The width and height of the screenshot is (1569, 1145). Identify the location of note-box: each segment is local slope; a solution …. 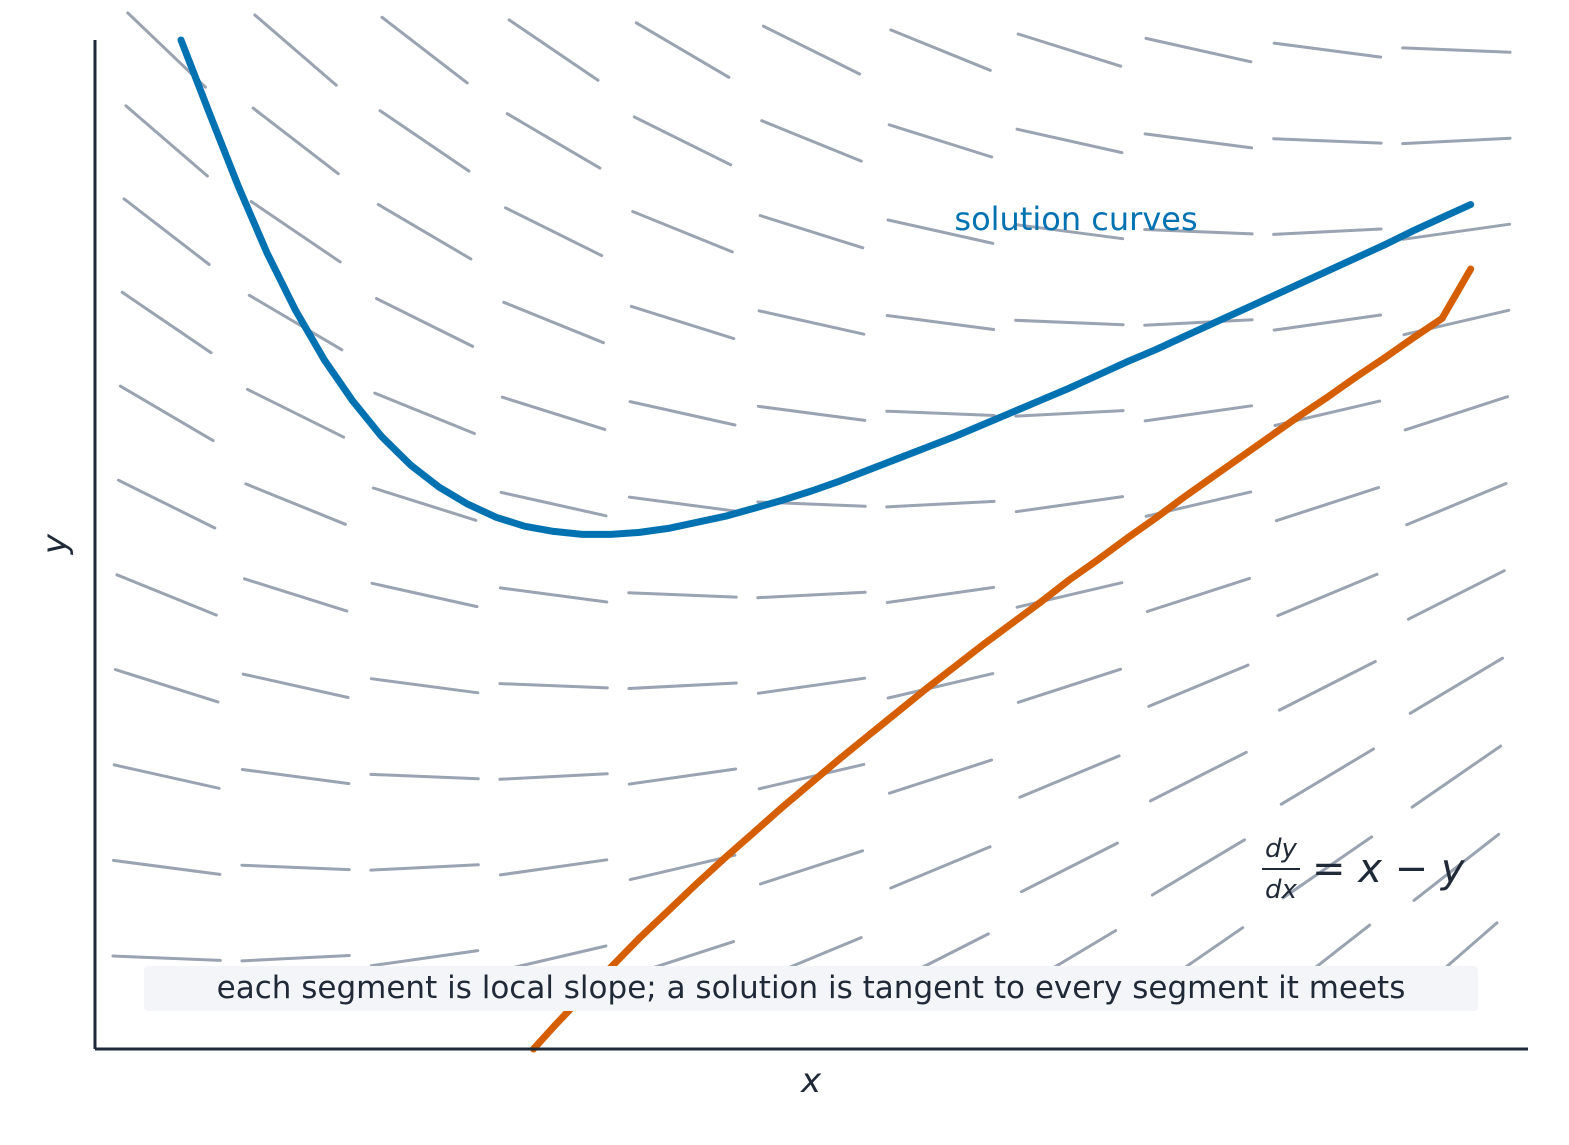
(811, 988).